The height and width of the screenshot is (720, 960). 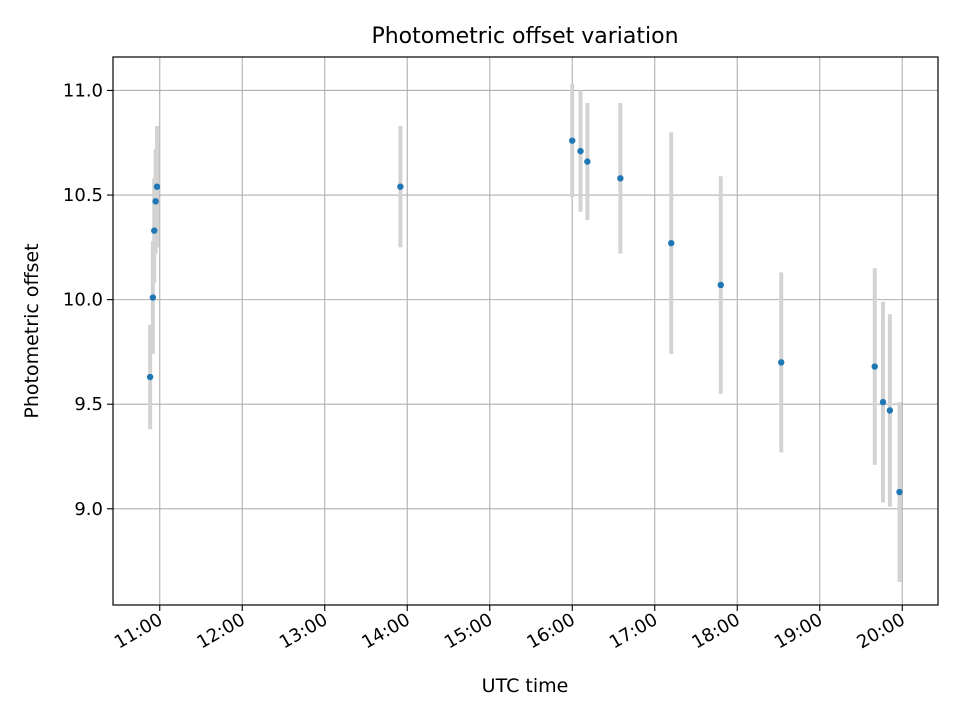 What do you see at coordinates (83, 90) in the screenshot?
I see `y-tick-label: 11.0` at bounding box center [83, 90].